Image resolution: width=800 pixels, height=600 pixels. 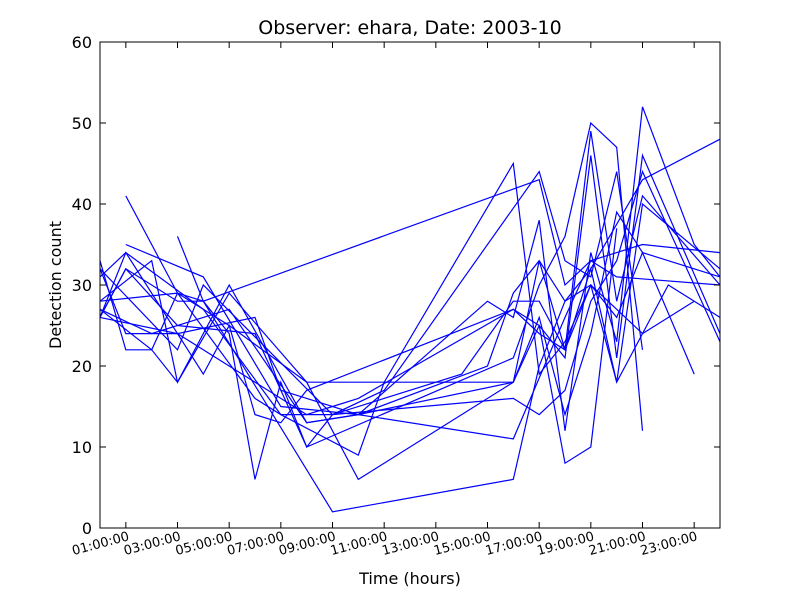 I want to click on y-tick-label: 30, so click(x=82, y=285).